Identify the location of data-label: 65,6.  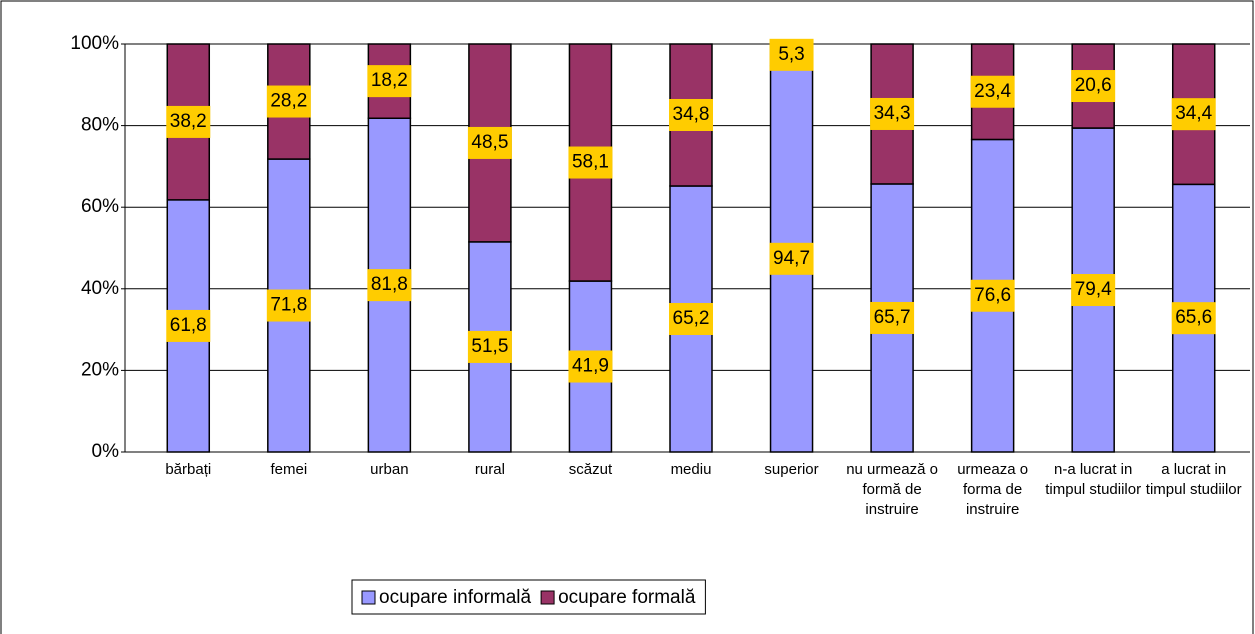
(1193, 318).